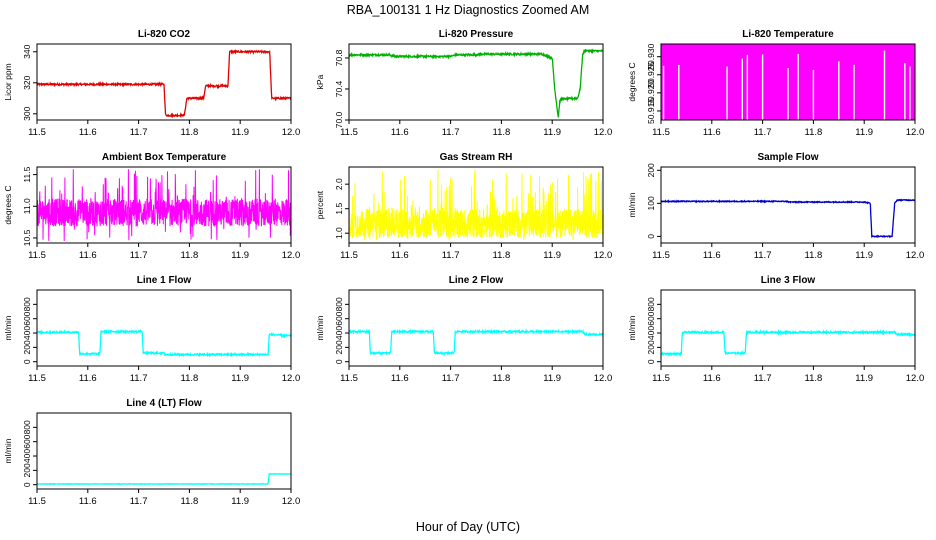  Describe the element at coordinates (339, 233) in the screenshot. I see `y-tick-label: 1.0` at that location.